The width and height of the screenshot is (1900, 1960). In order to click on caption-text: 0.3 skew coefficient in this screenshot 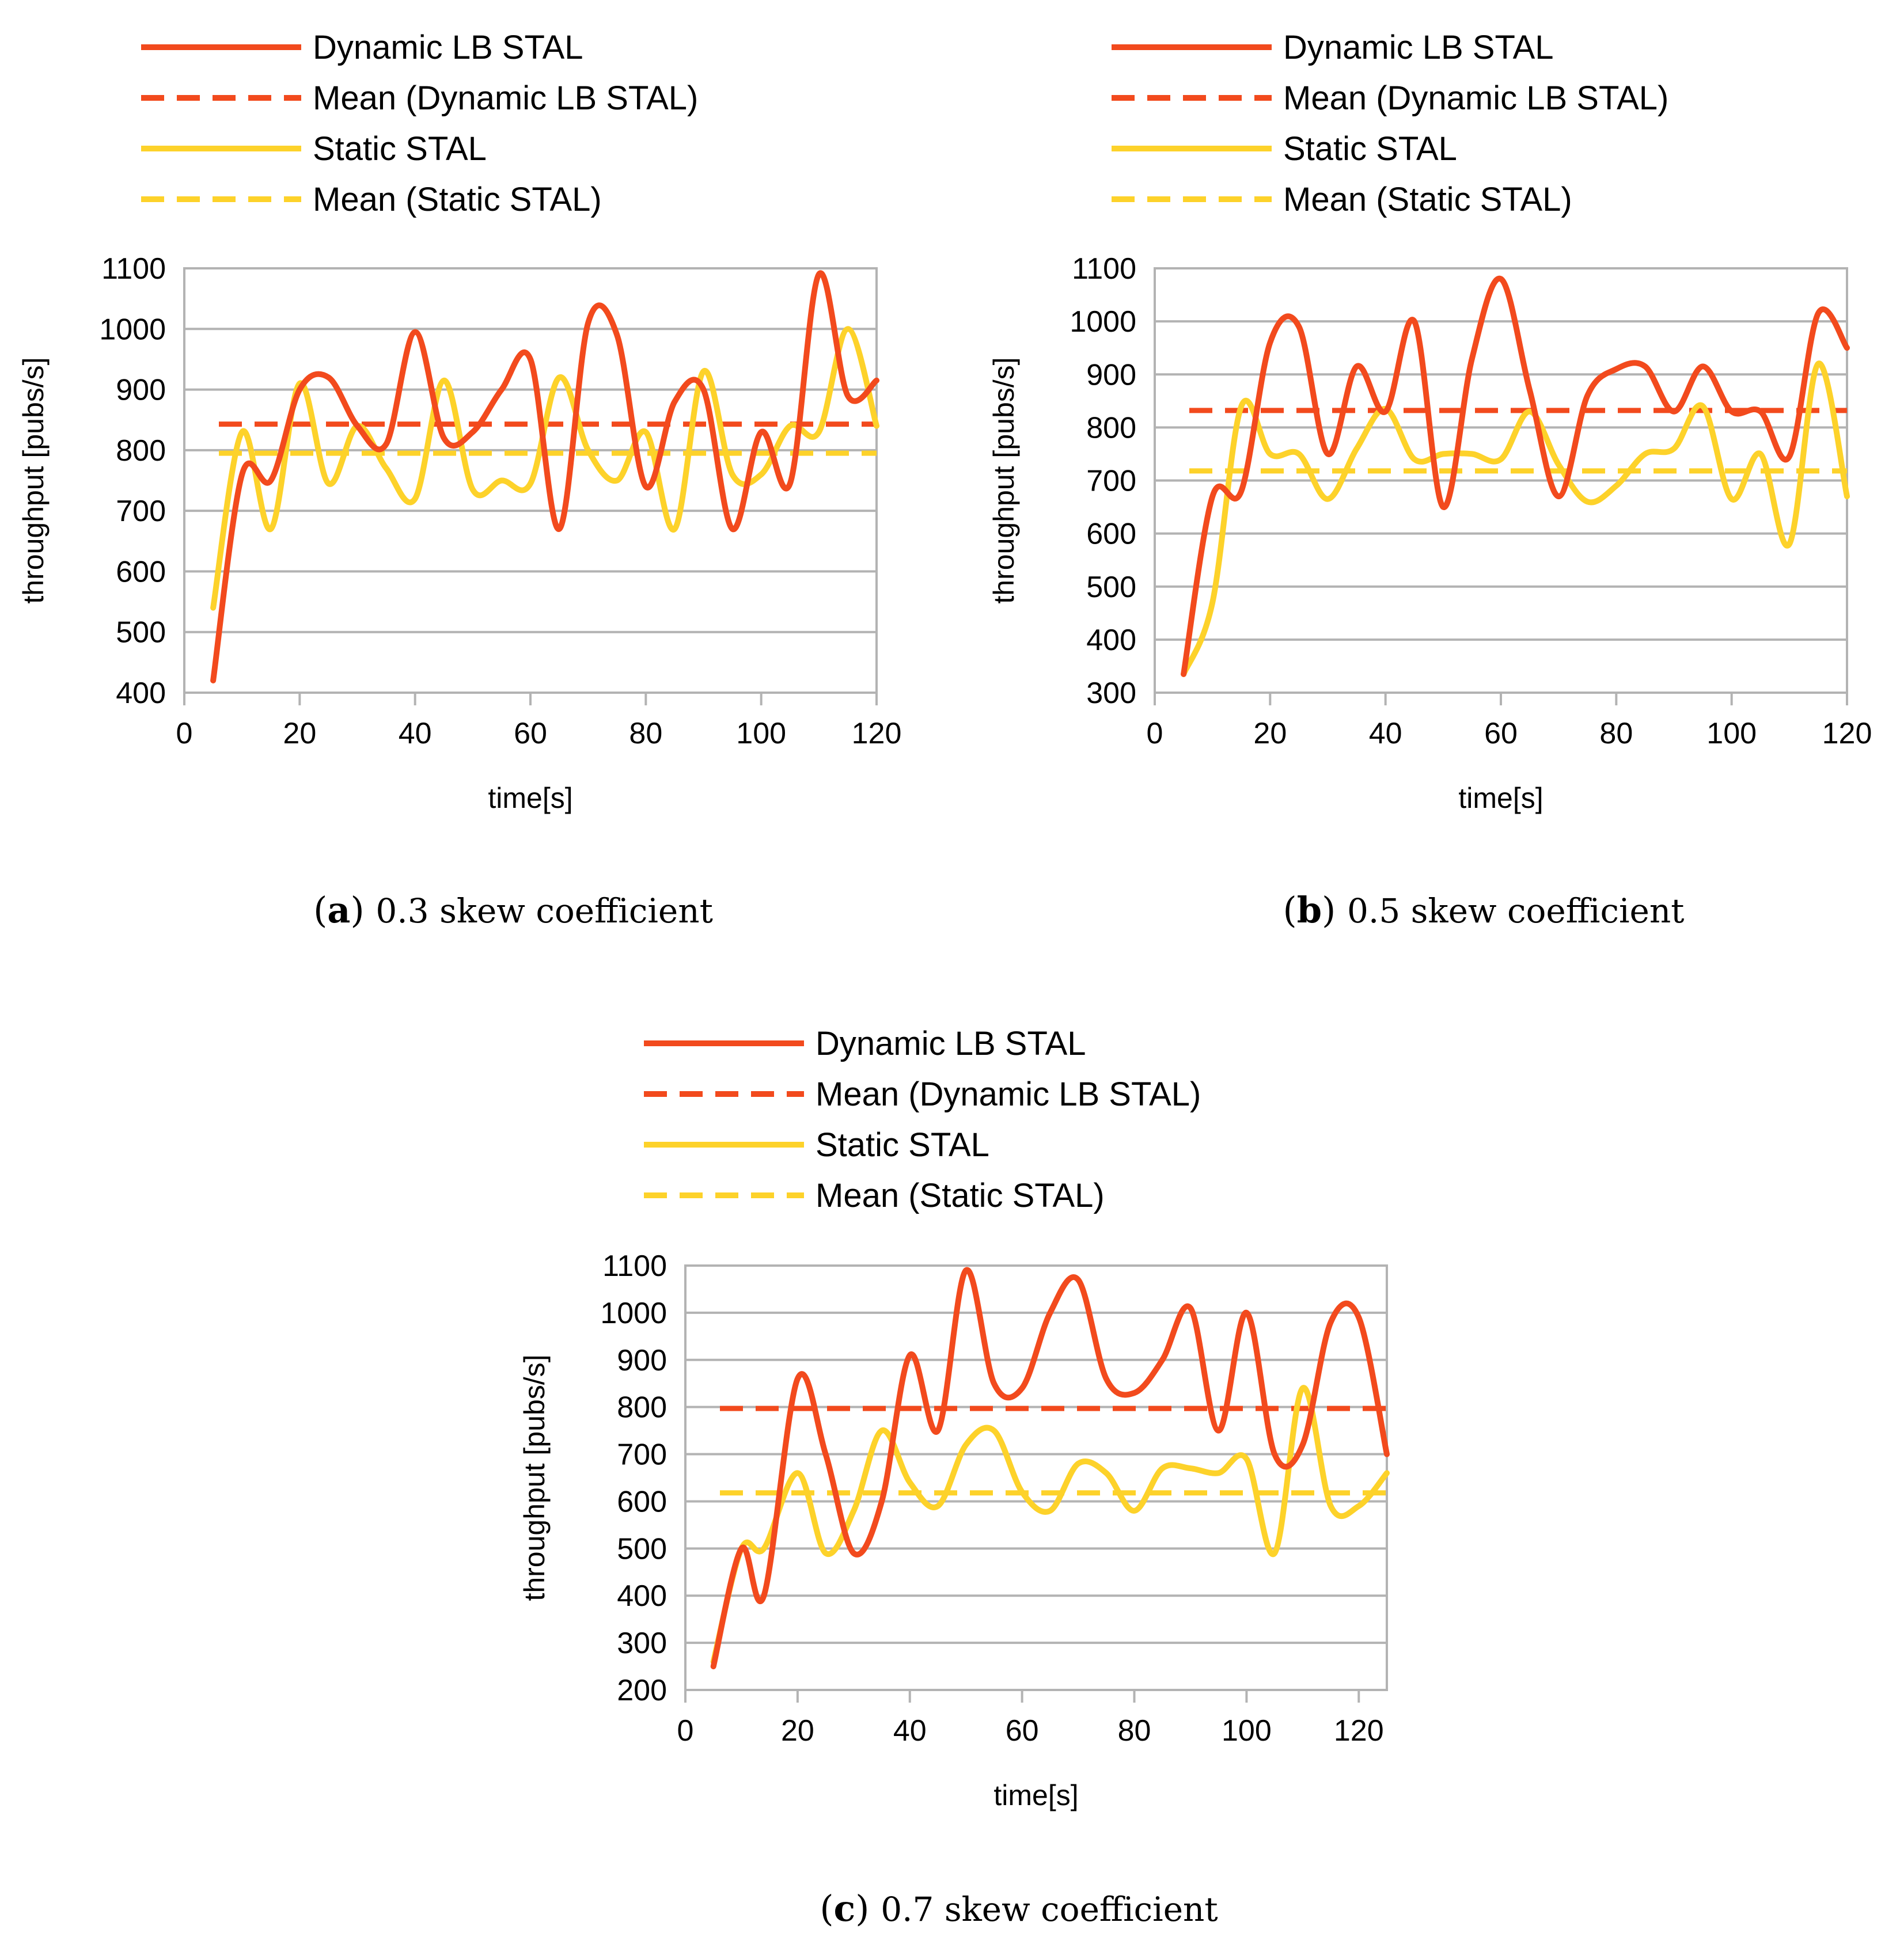, I will do `click(544, 910)`.